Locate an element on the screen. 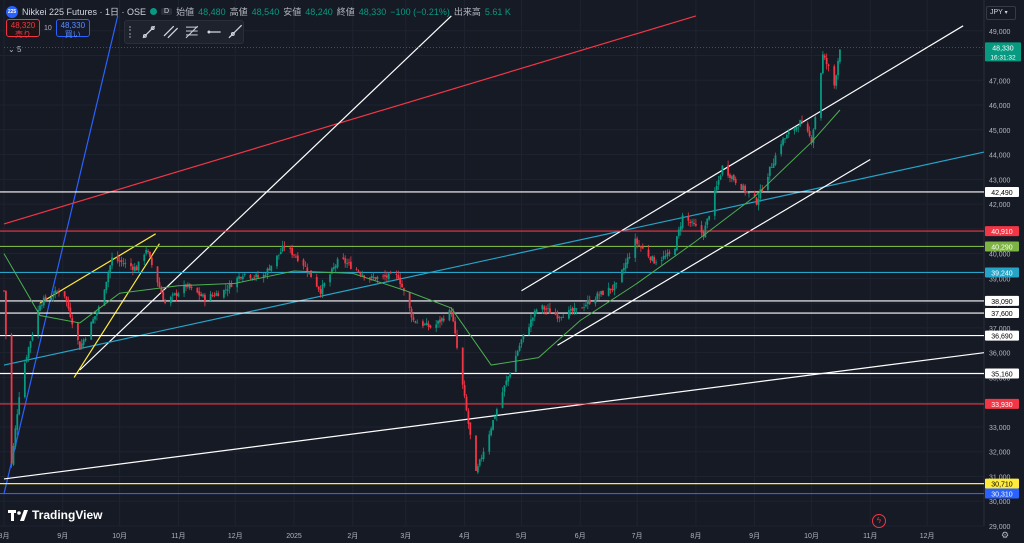 The width and height of the screenshot is (1024, 543). price-tick-label: 35,000 is located at coordinates (1000, 378).